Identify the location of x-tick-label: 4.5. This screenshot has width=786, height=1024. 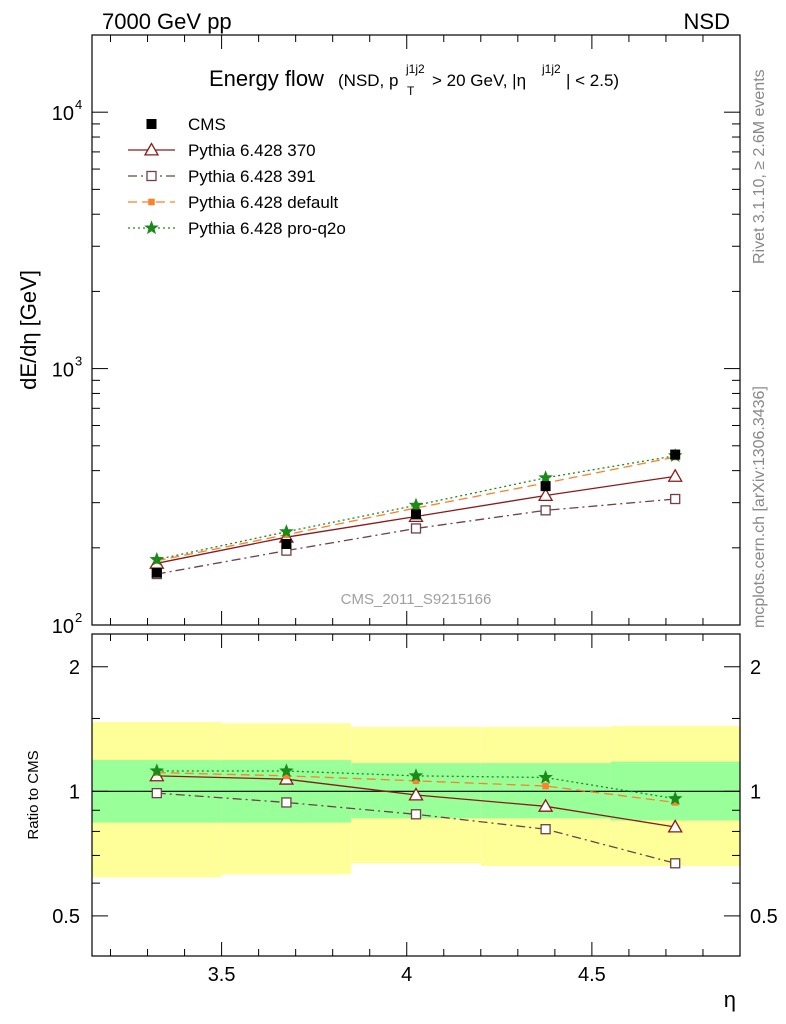
(592, 975).